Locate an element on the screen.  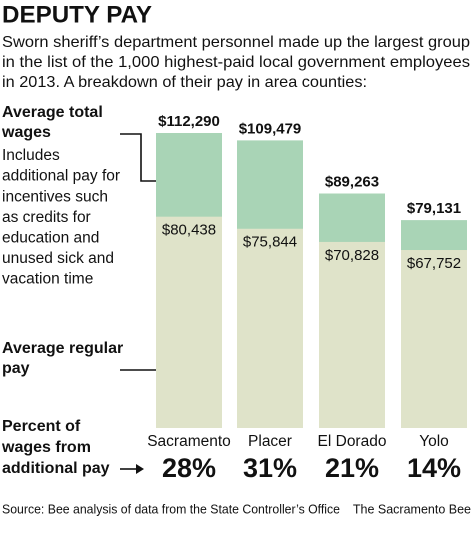
percent-value: 14% is located at coordinates (434, 468).